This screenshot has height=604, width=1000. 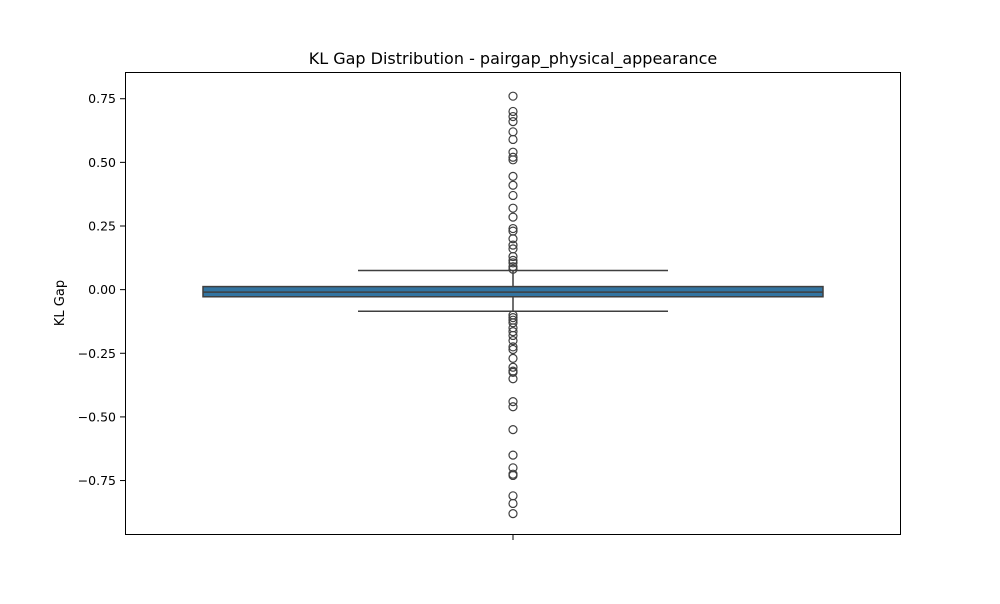 What do you see at coordinates (97, 416) in the screenshot?
I see `y-tick-label: −0.50` at bounding box center [97, 416].